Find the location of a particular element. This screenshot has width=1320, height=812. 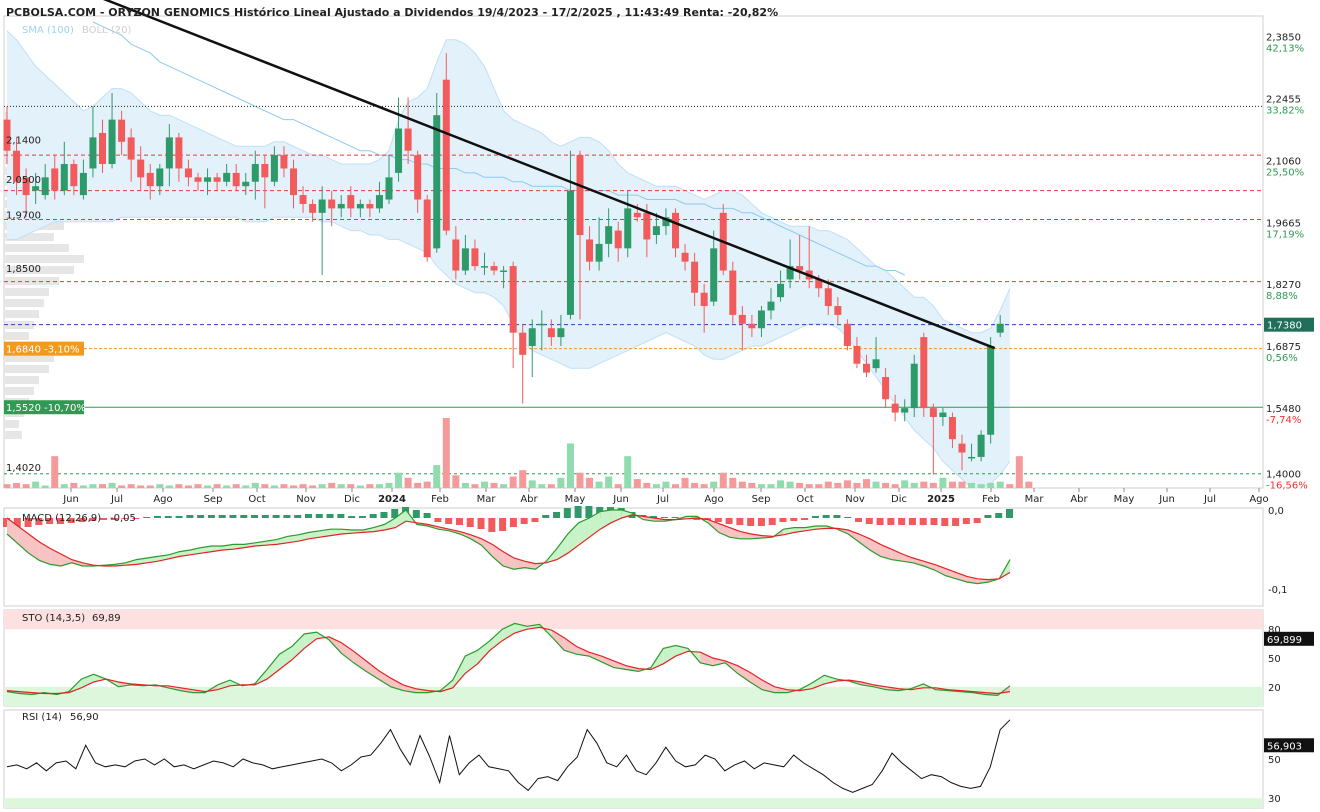

y-tick-label: 1,8270 is located at coordinates (1283, 285).